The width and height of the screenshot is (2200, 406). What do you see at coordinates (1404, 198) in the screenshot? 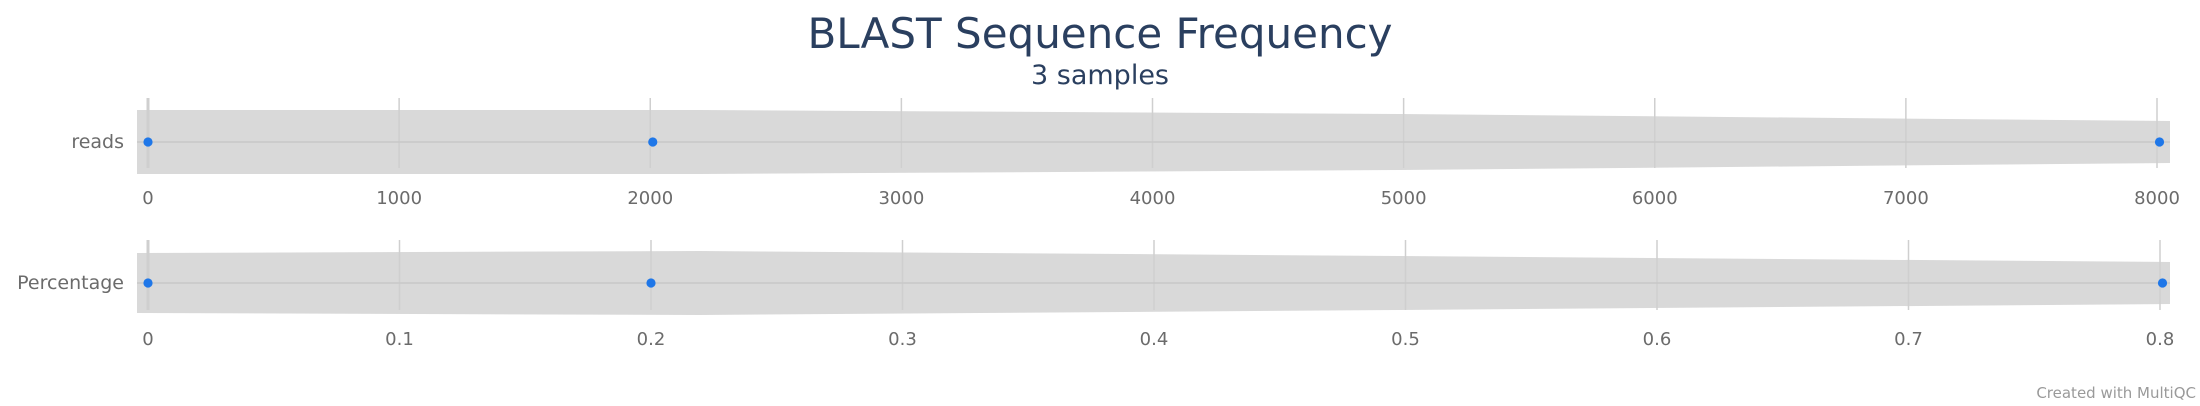
I see `tick-label: 5000` at bounding box center [1404, 198].